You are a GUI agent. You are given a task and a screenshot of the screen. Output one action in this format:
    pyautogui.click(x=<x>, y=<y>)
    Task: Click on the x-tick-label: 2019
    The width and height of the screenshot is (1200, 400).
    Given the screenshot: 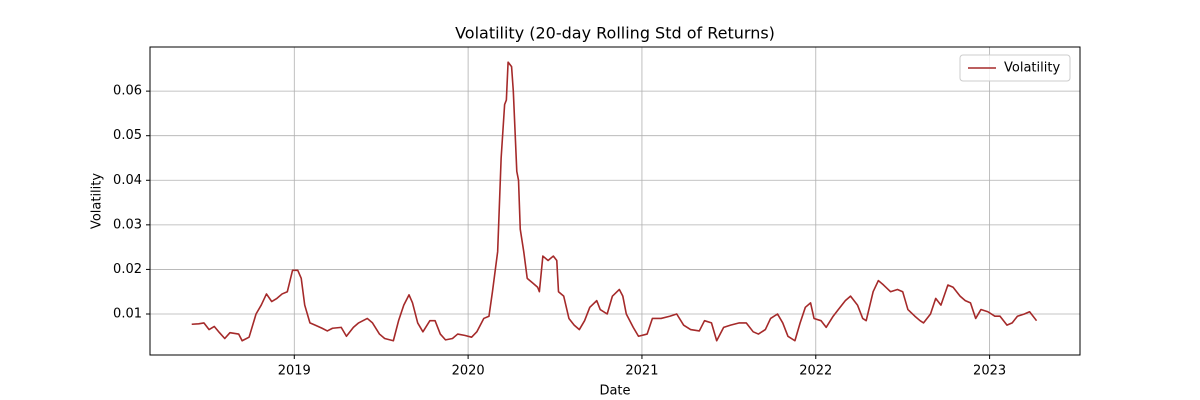 What is the action you would take?
    pyautogui.click(x=294, y=371)
    